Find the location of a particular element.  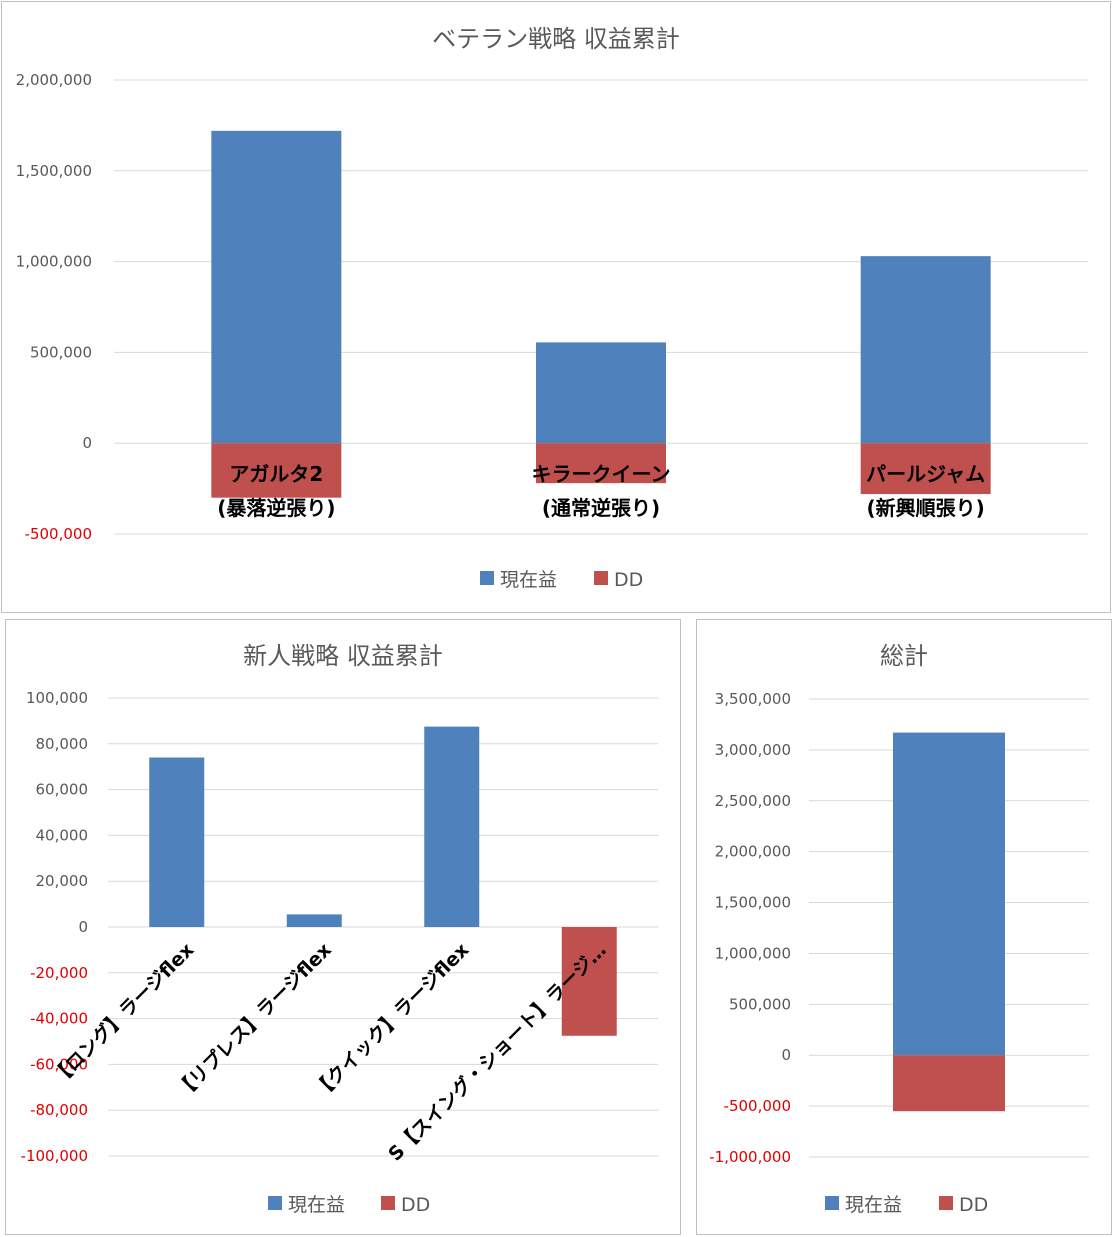

y-tick-label: 2,500,000 is located at coordinates (753, 801).